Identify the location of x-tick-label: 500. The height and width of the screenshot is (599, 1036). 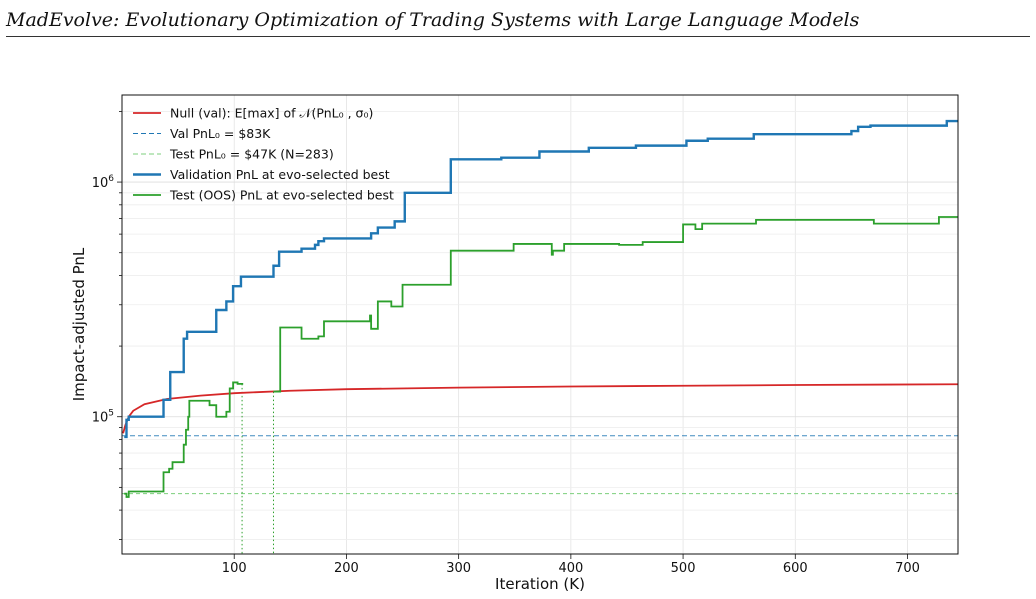
(683, 568).